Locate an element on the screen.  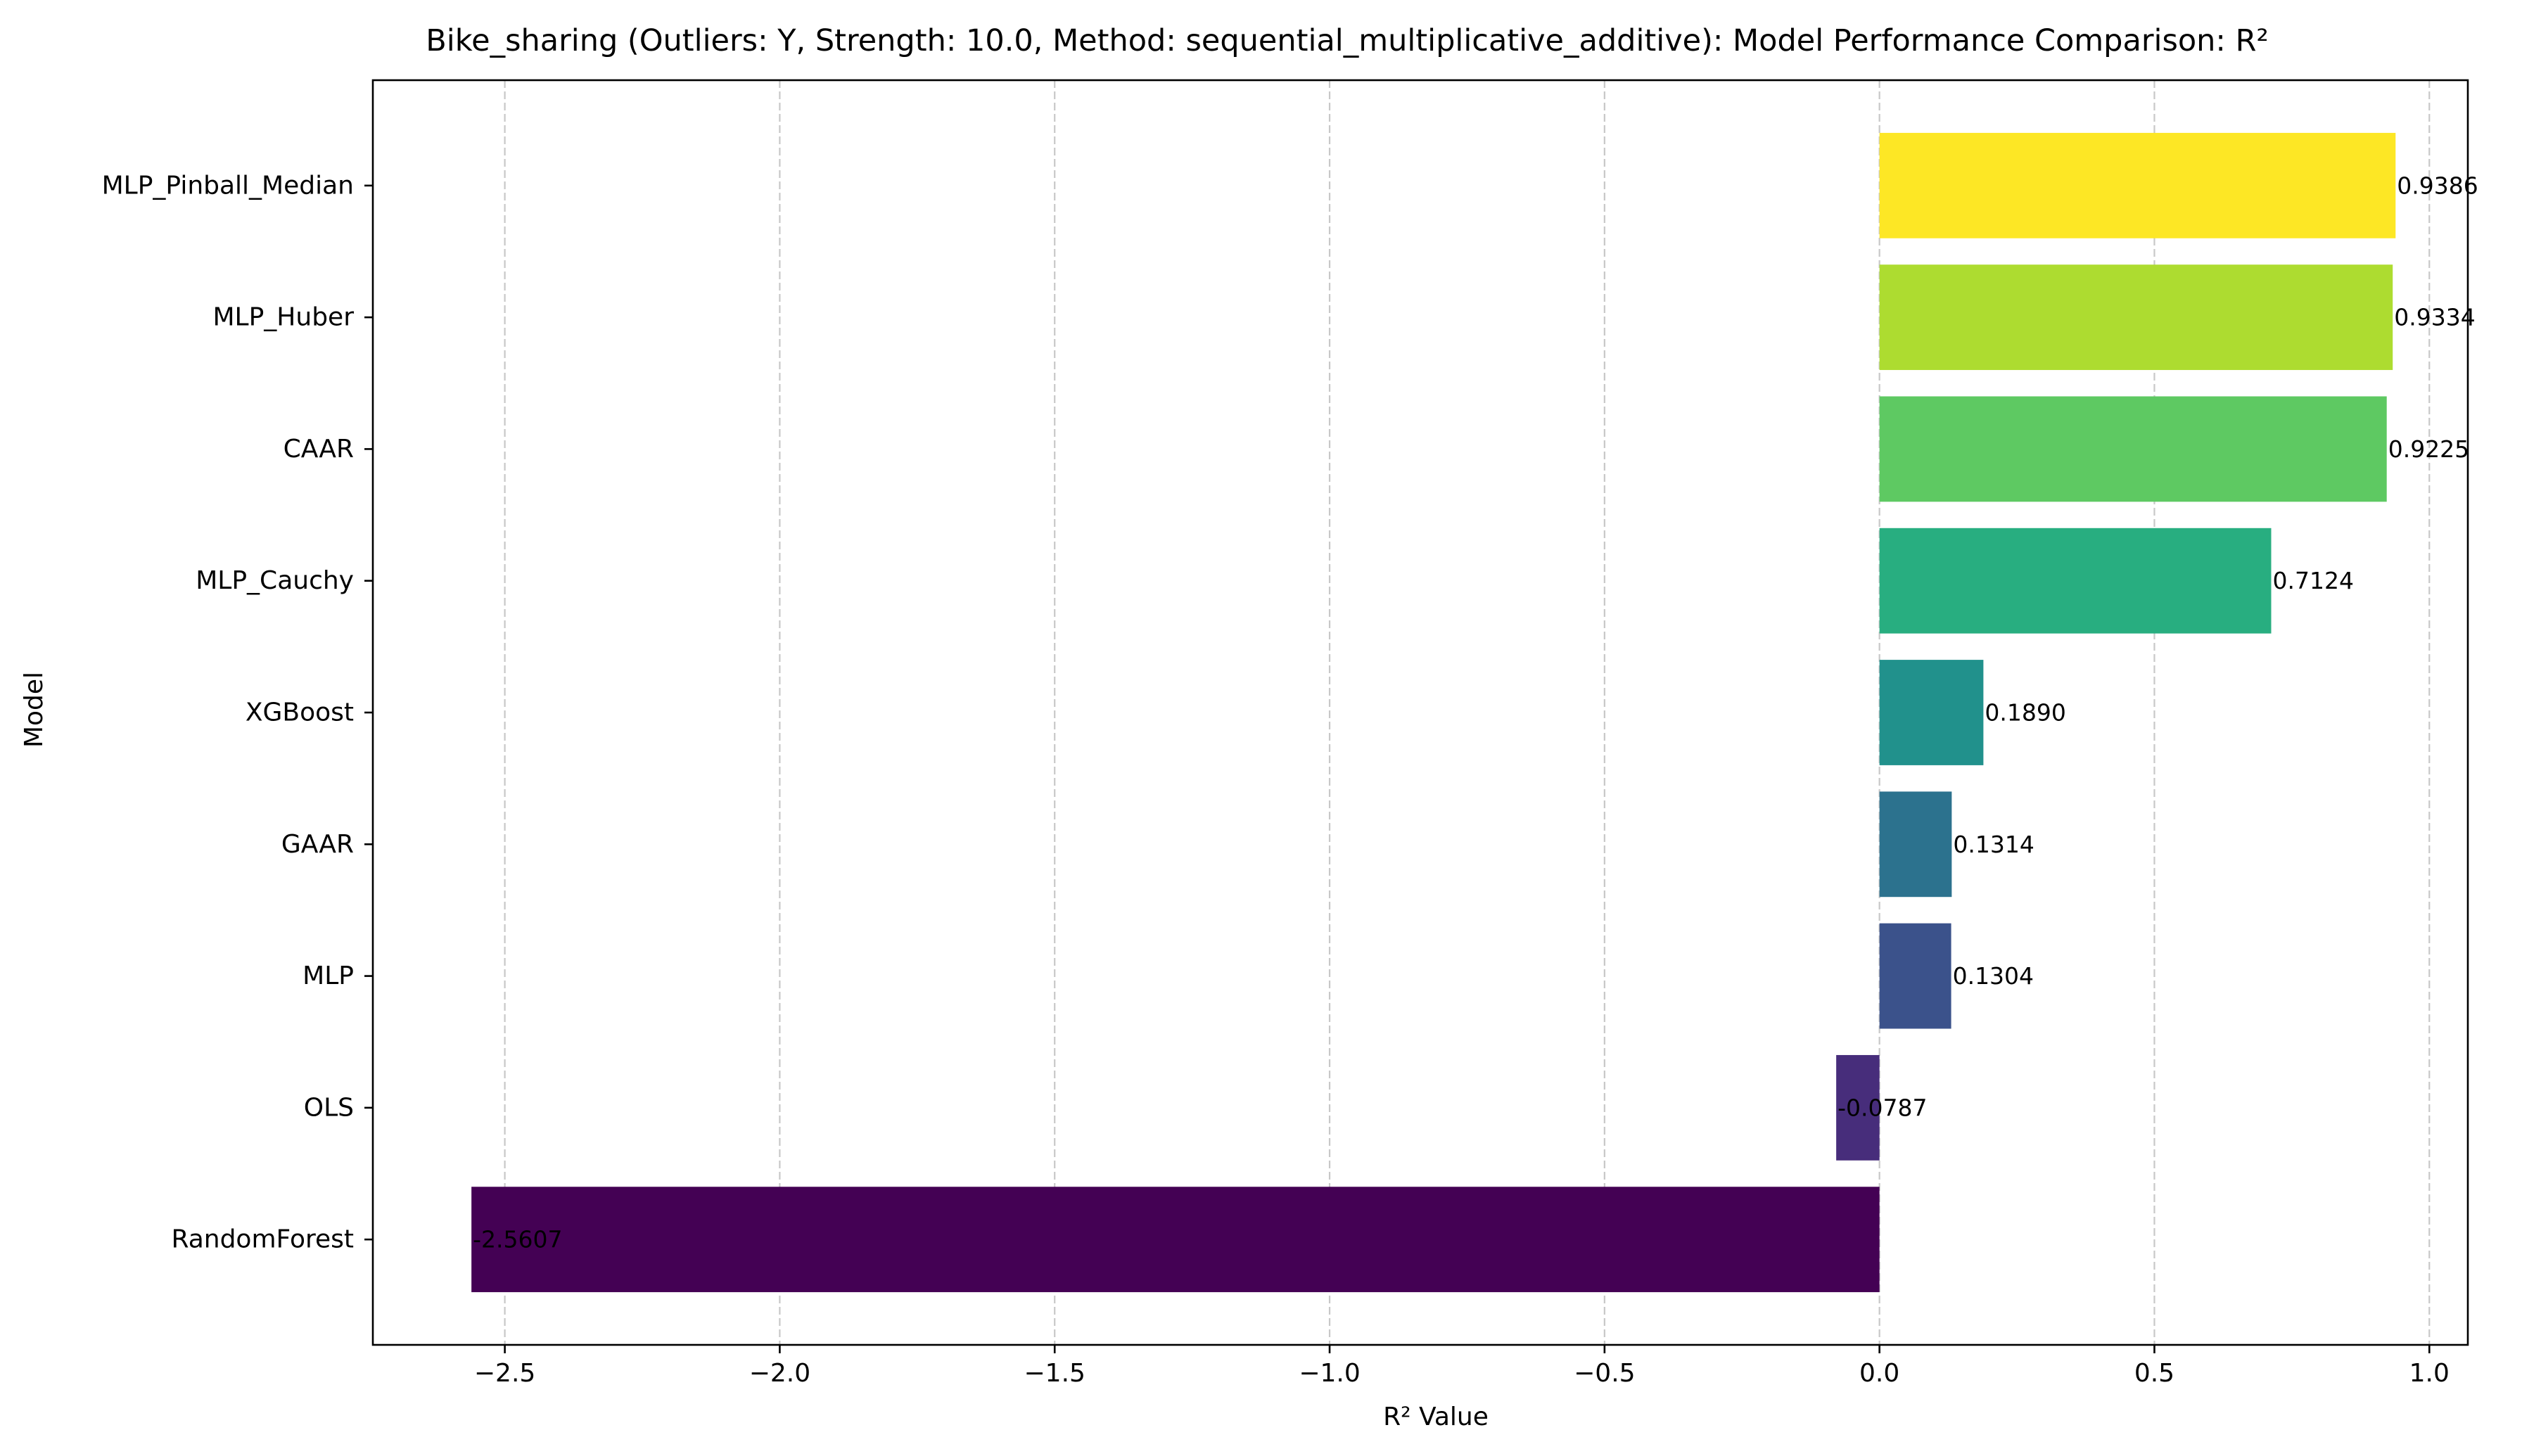
x-tick-label: 0.0 is located at coordinates (1879, 1373).